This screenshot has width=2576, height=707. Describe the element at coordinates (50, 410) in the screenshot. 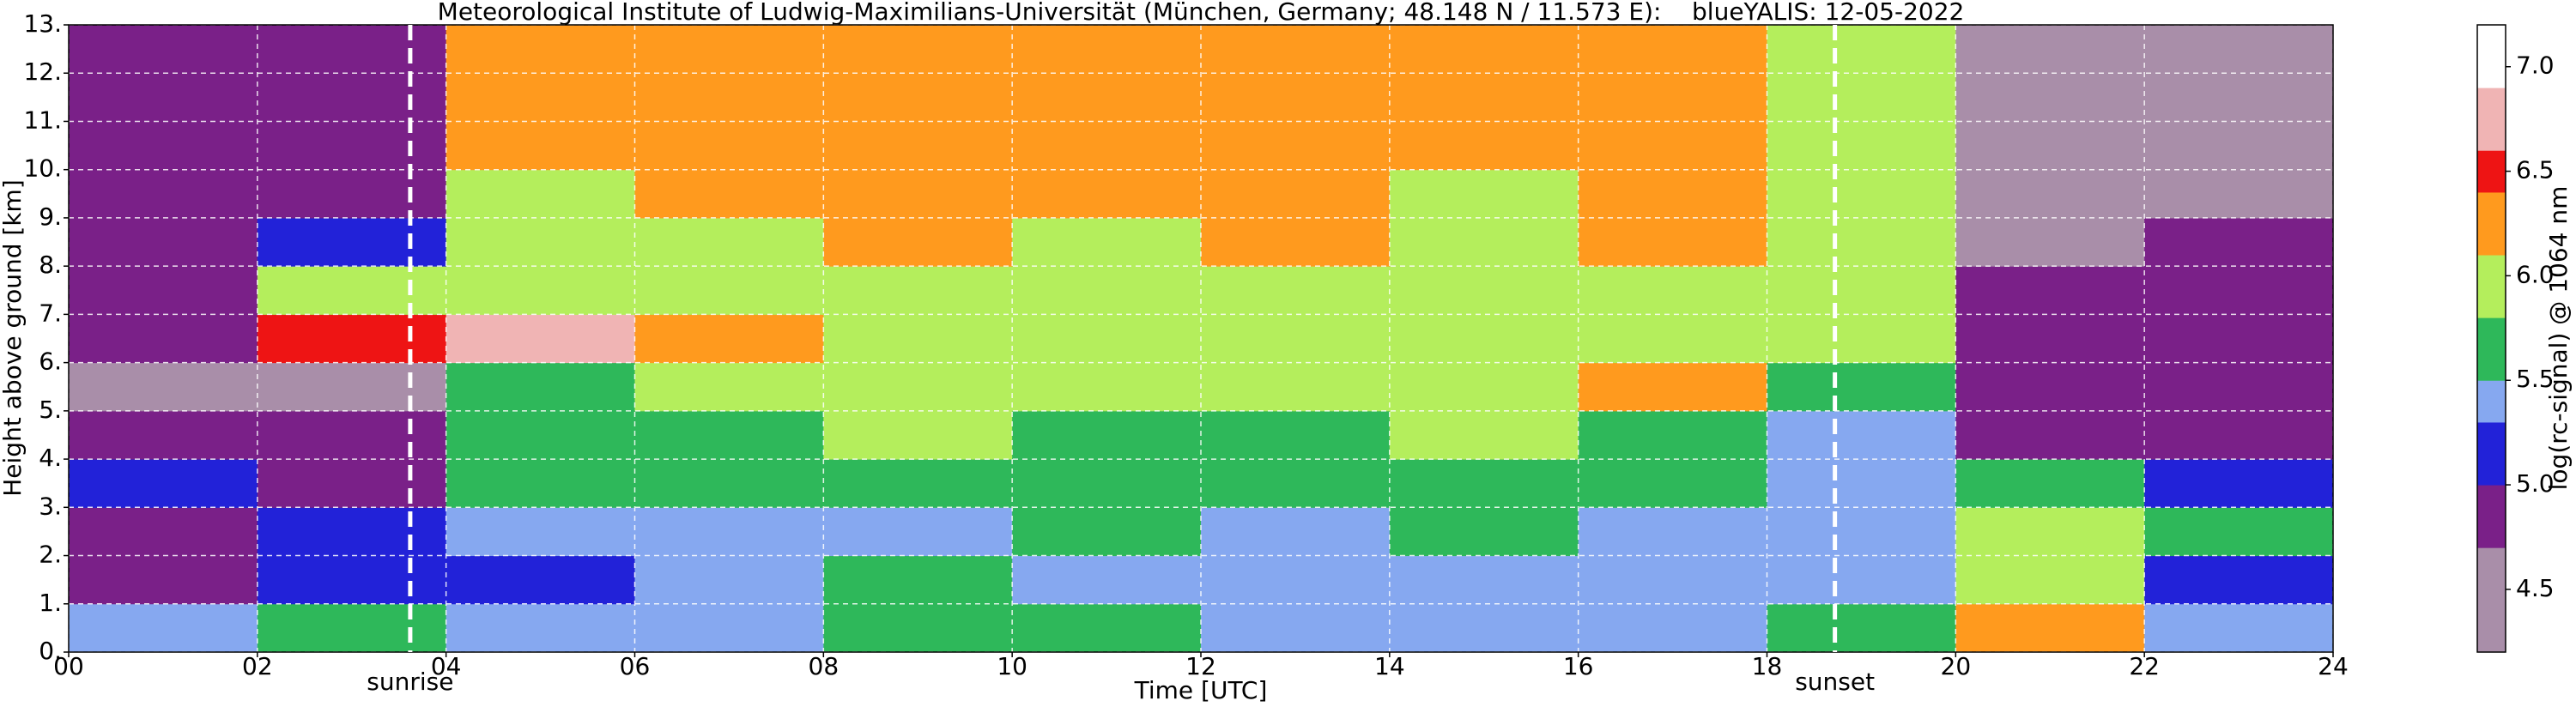

I see `y-tick-label: 5.` at that location.